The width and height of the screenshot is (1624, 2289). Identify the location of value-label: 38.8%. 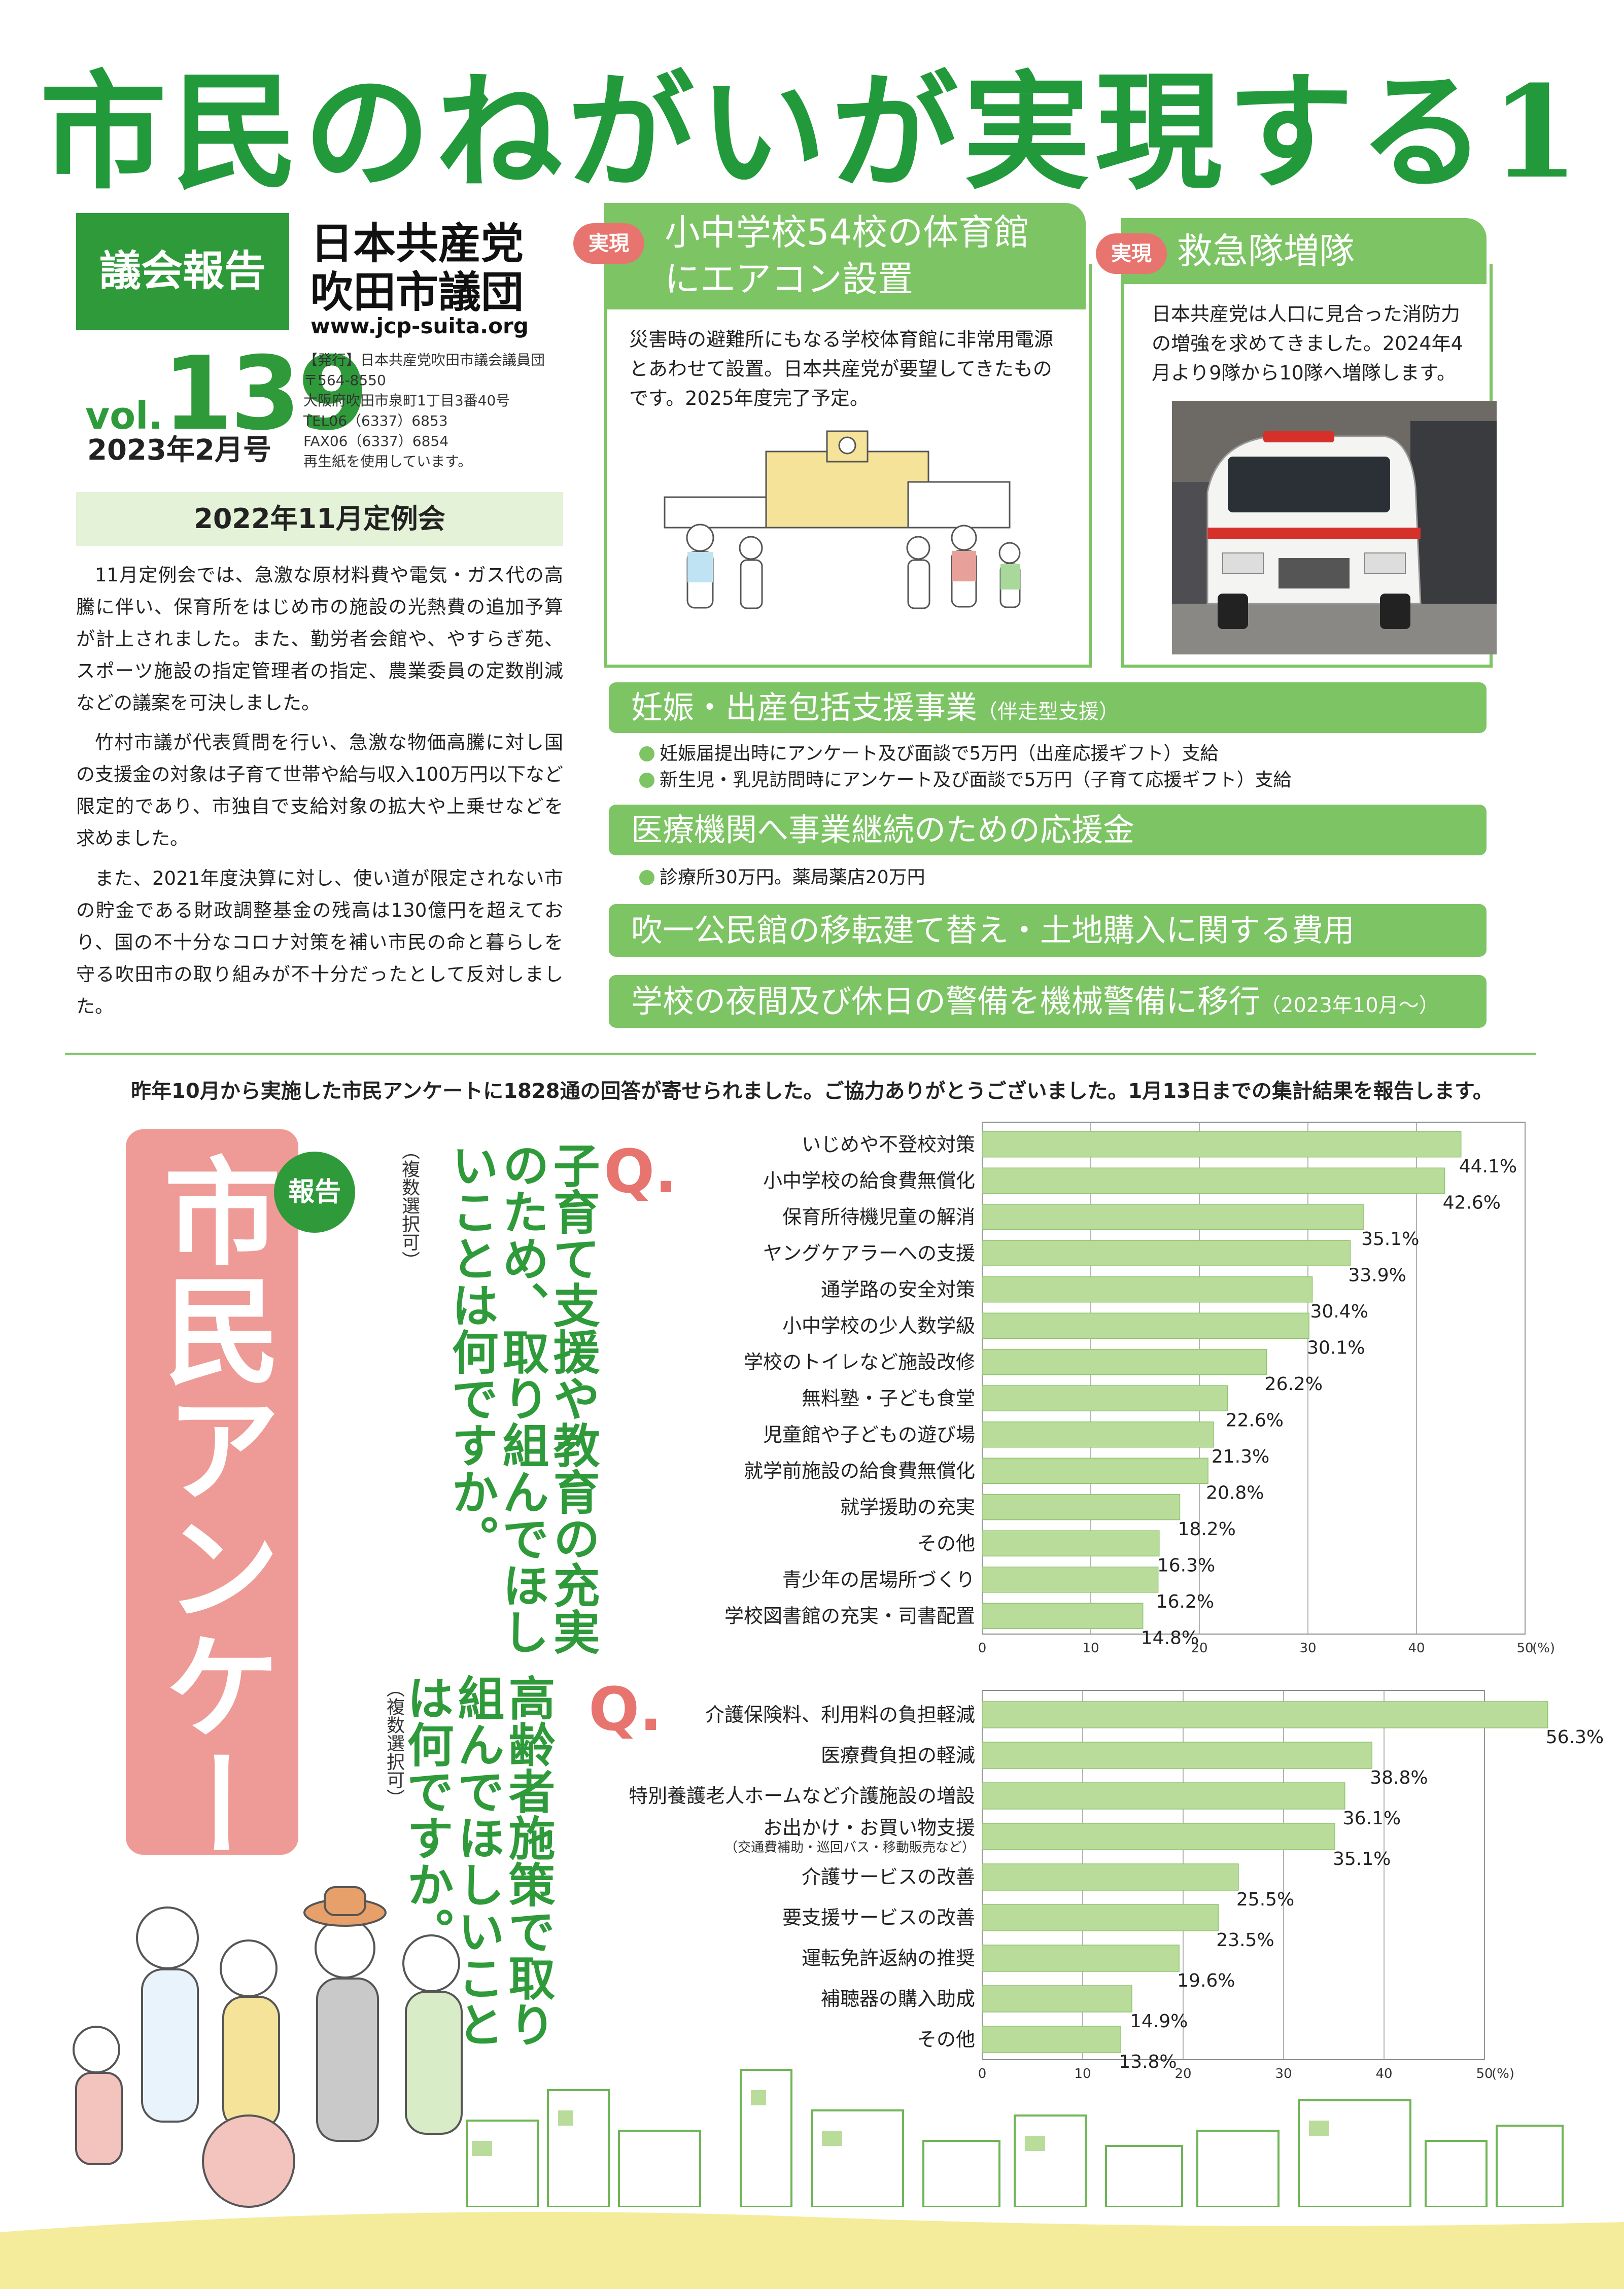
(1399, 1777).